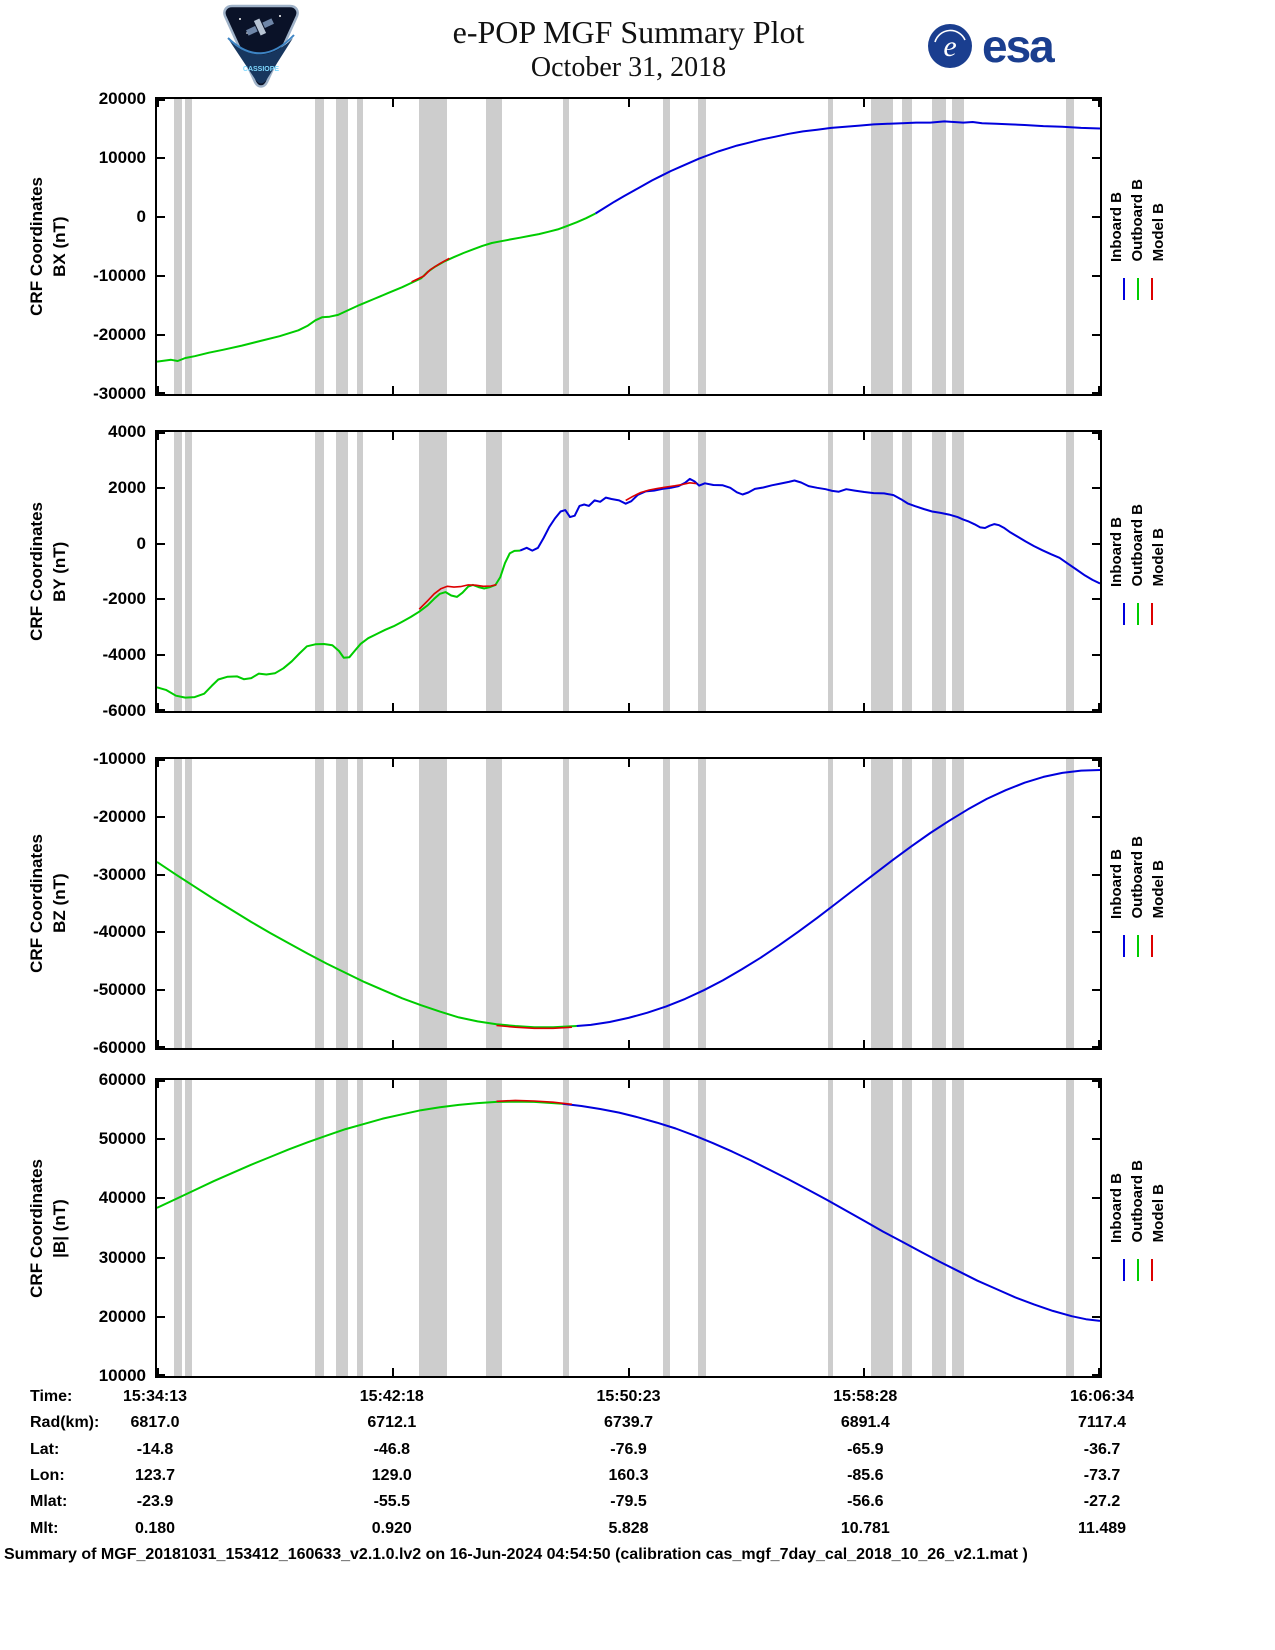 Image resolution: width=1275 pixels, height=1650 pixels. Describe the element at coordinates (119, 874) in the screenshot. I see `y-tick-label: -30000` at that location.